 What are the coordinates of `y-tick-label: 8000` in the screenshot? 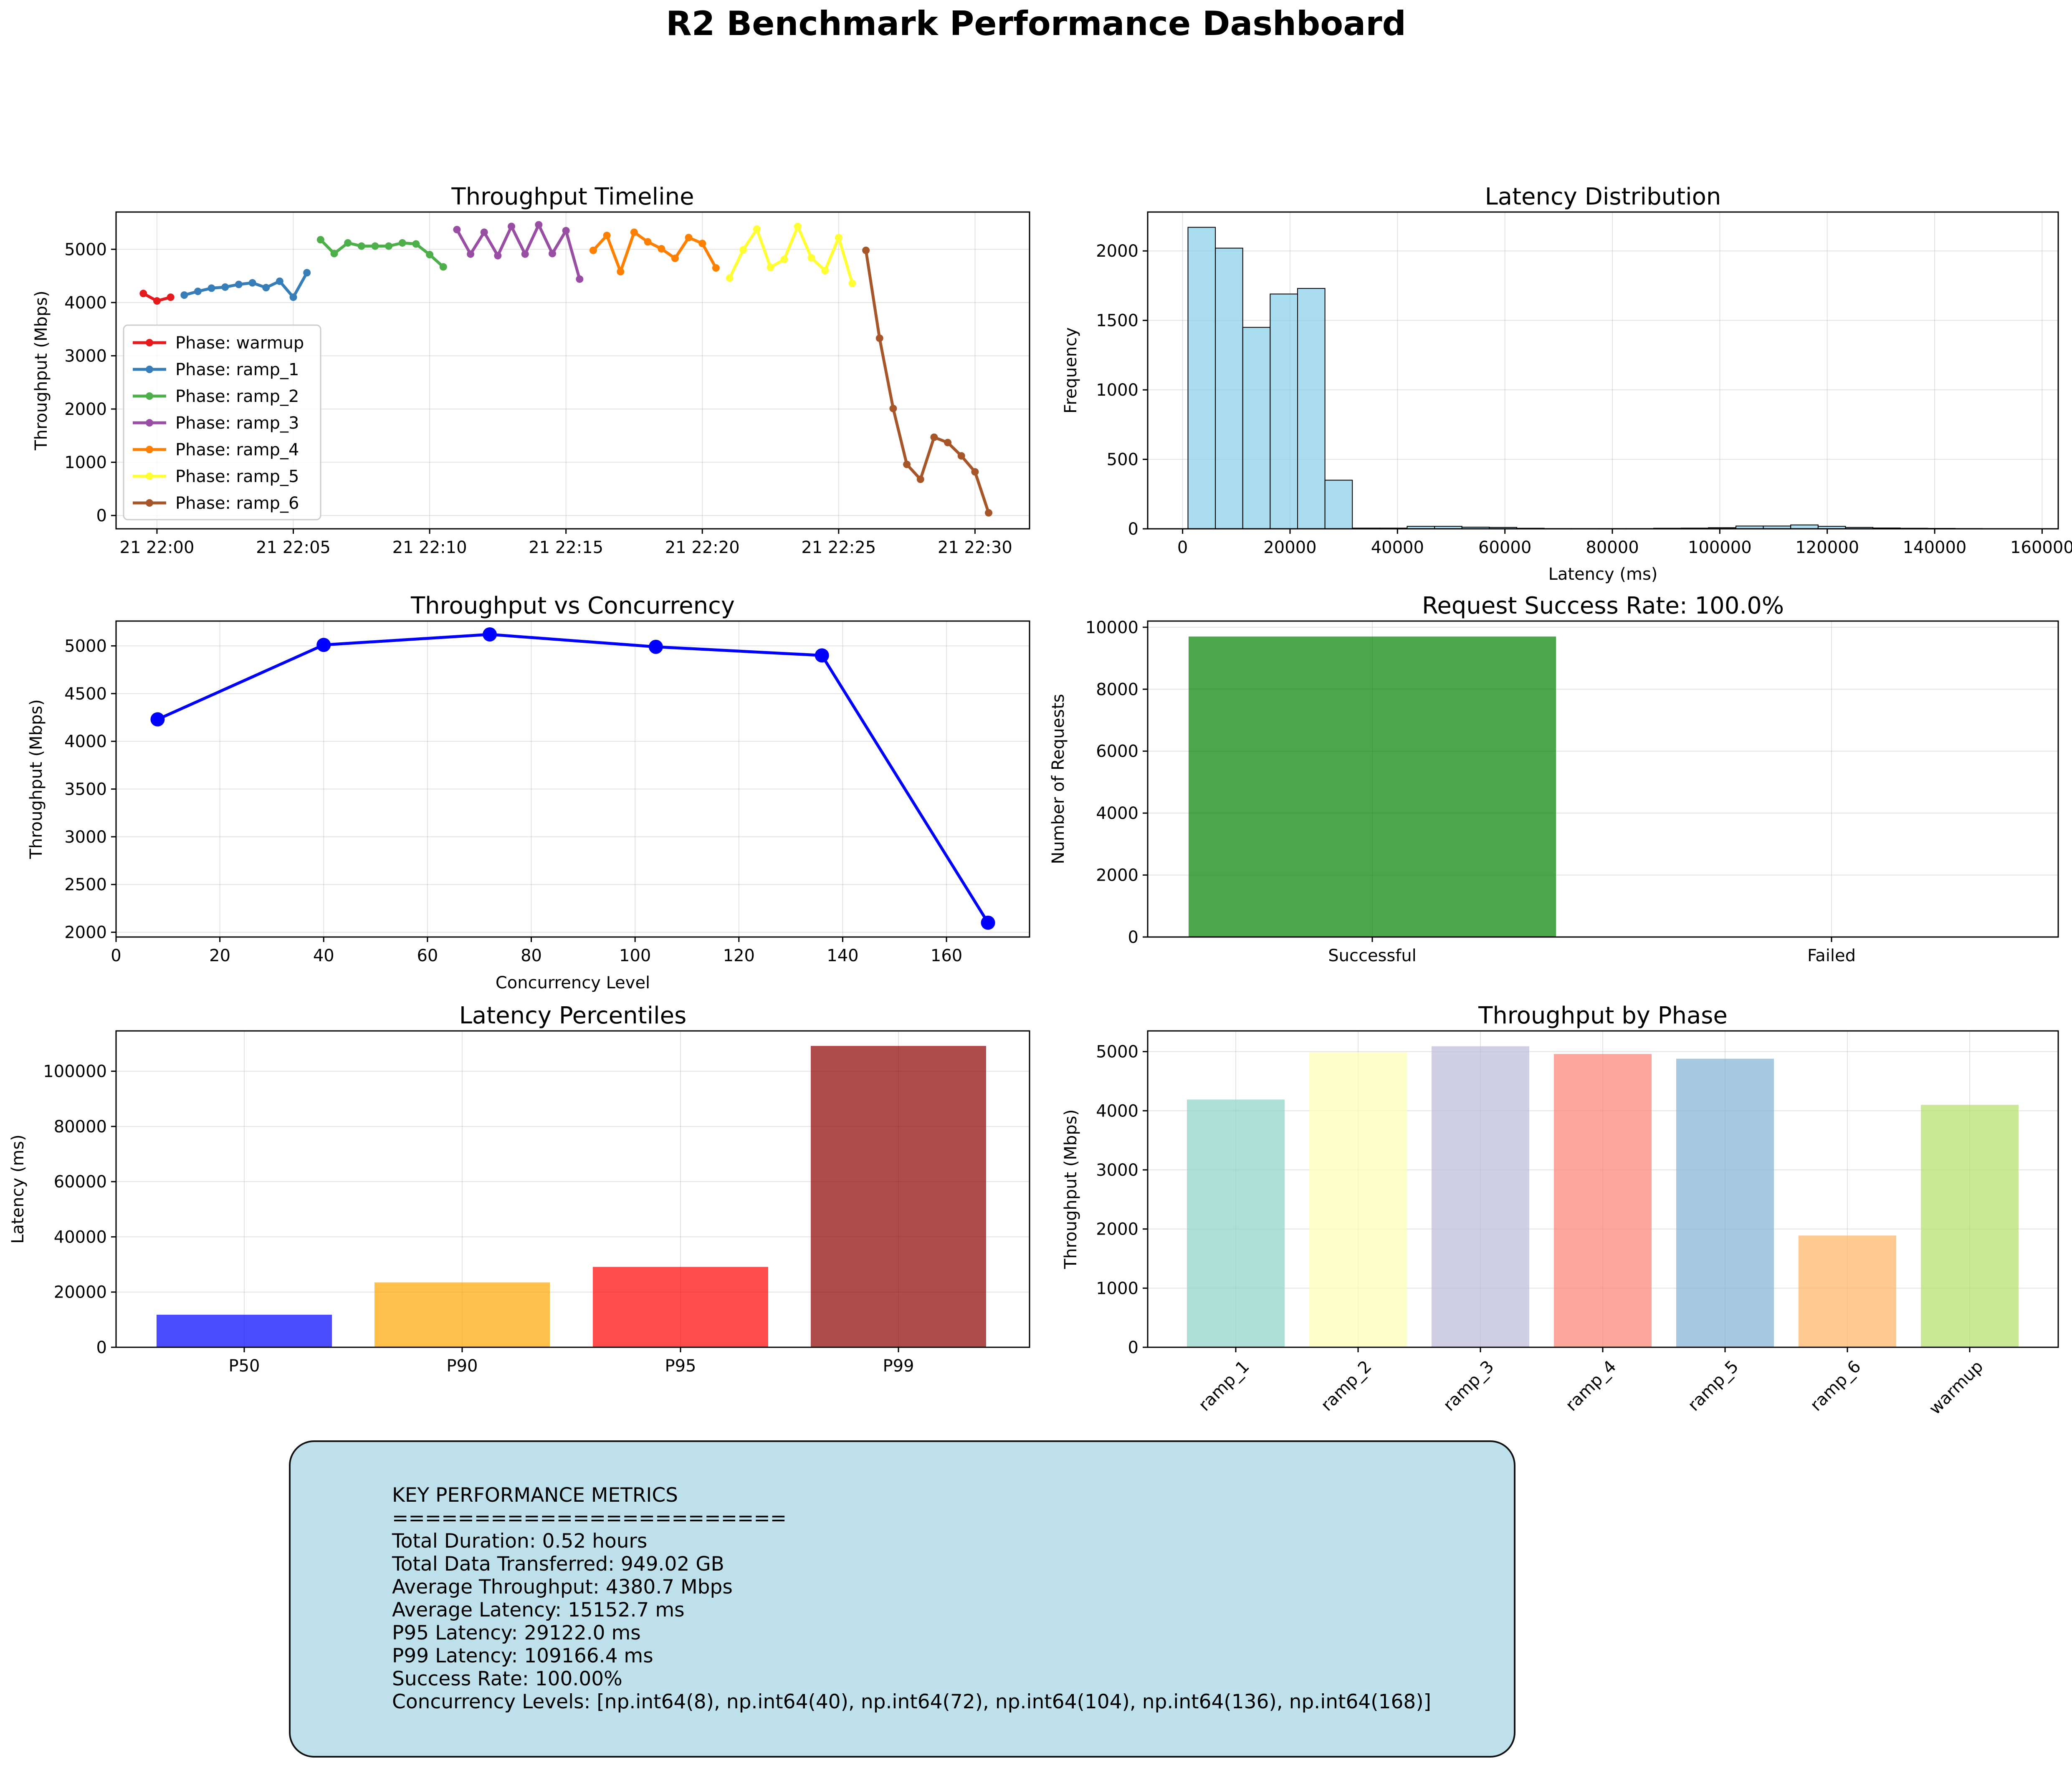 It's located at (1117, 689).